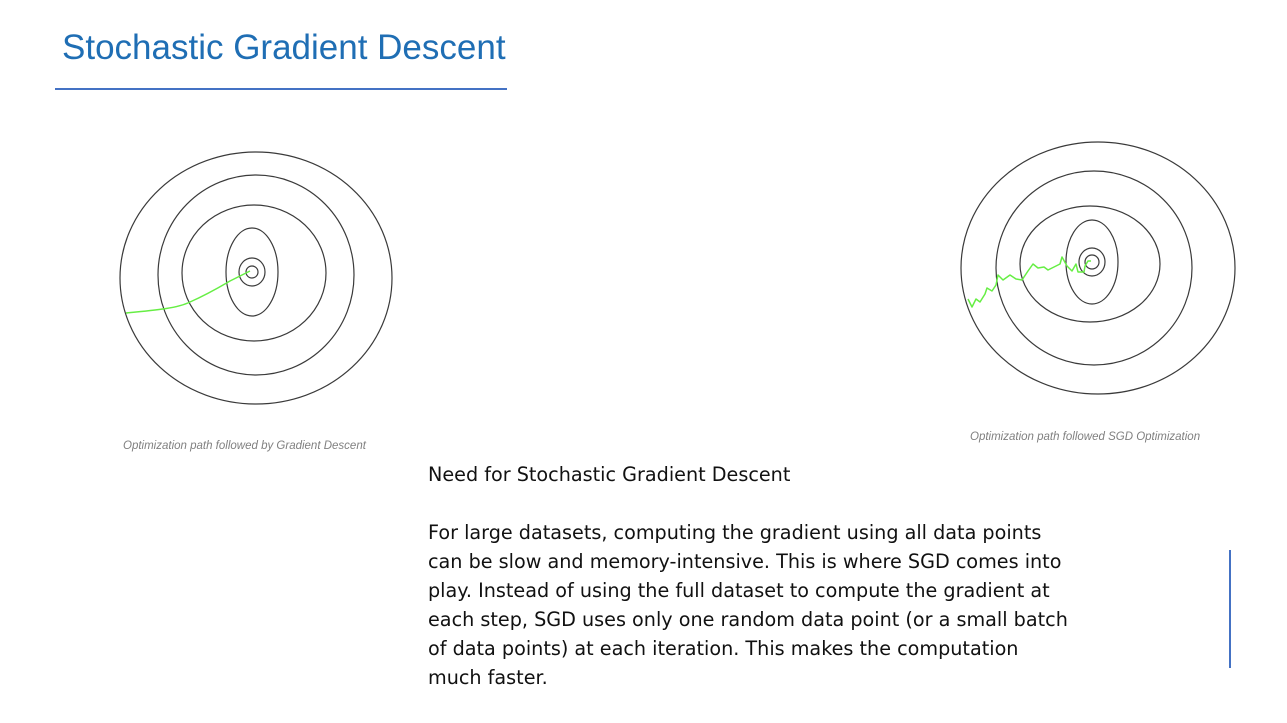 Image resolution: width=1287 pixels, height=723 pixels. Describe the element at coordinates (284, 47) in the screenshot. I see `slide-title: Stochastic Gradient Descent` at that location.